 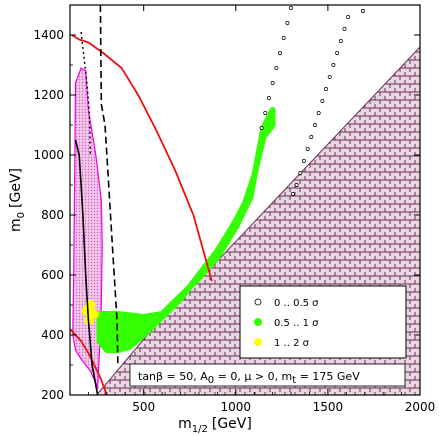 I want to click on yellow-point, so click(x=93, y=314).